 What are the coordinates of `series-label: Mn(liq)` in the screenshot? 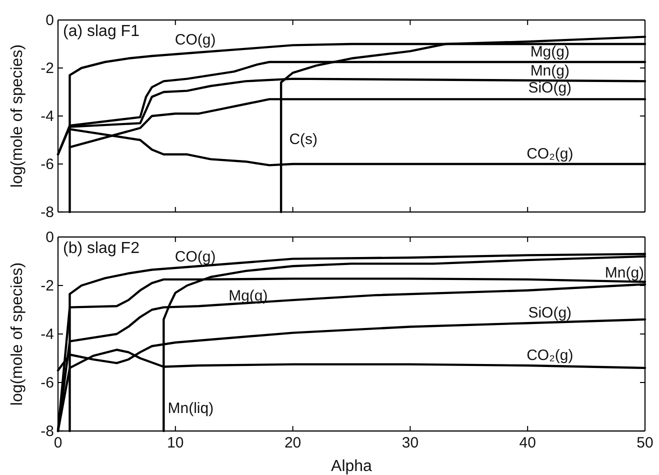 It's located at (191, 409).